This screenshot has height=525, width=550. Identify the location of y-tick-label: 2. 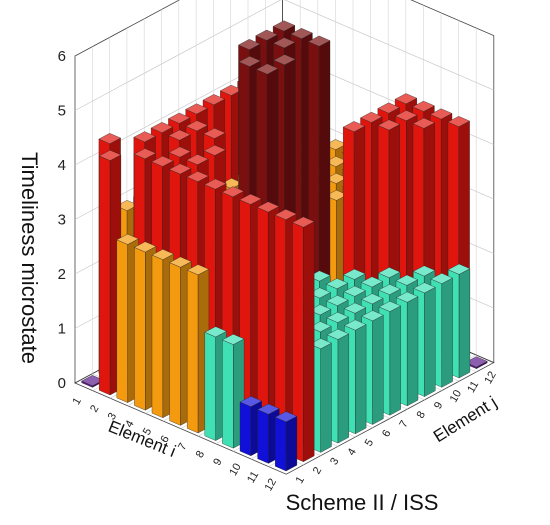
(317, 470).